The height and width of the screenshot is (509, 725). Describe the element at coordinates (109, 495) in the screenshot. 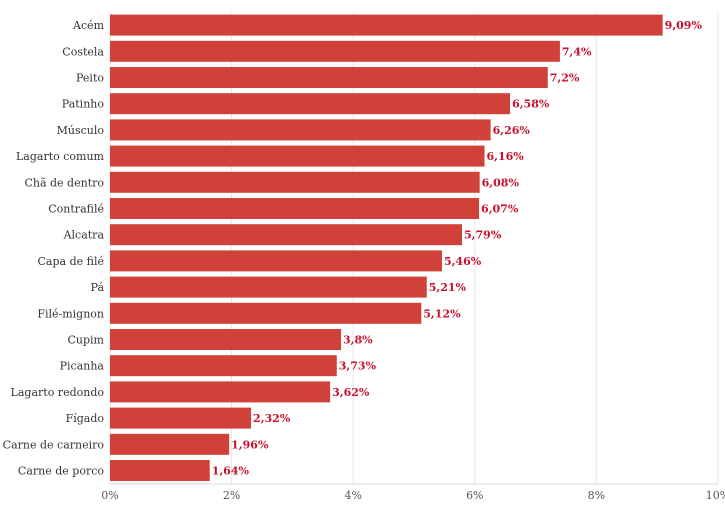

I see `x-tick-label: 0%` at that location.